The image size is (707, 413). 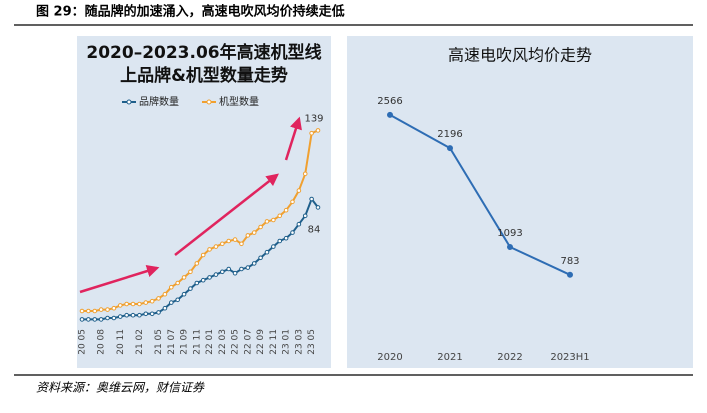 What do you see at coordinates (210, 342) in the screenshot?
I see `x-tick-label: 22 01` at bounding box center [210, 342].